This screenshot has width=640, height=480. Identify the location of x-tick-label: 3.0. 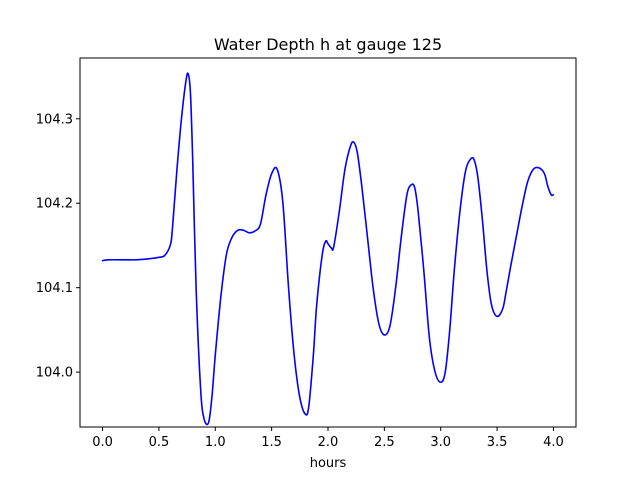
(440, 442).